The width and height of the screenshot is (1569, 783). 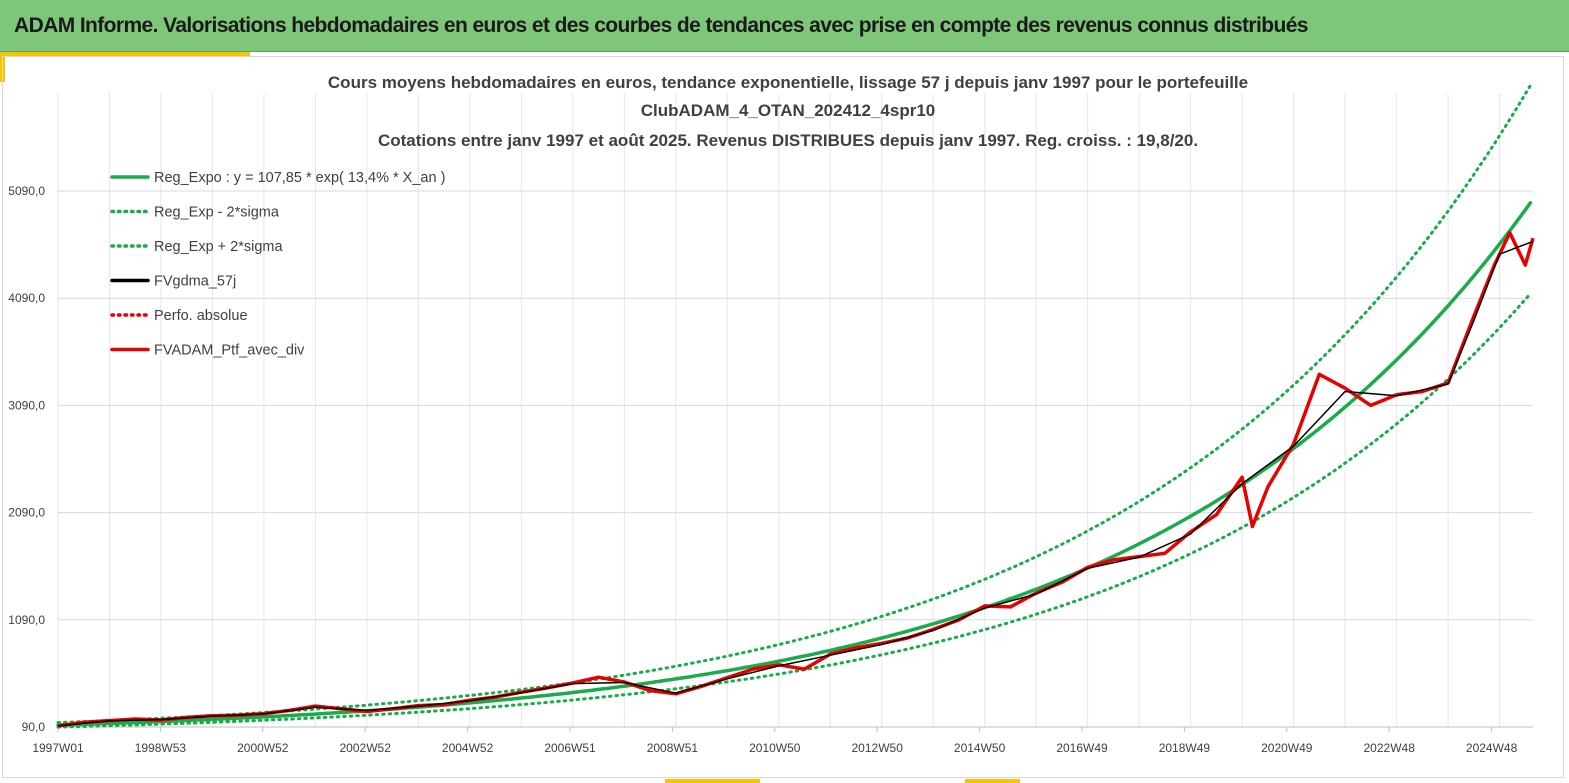 What do you see at coordinates (1390, 748) in the screenshot?
I see `x-tick-label: 2022W48` at bounding box center [1390, 748].